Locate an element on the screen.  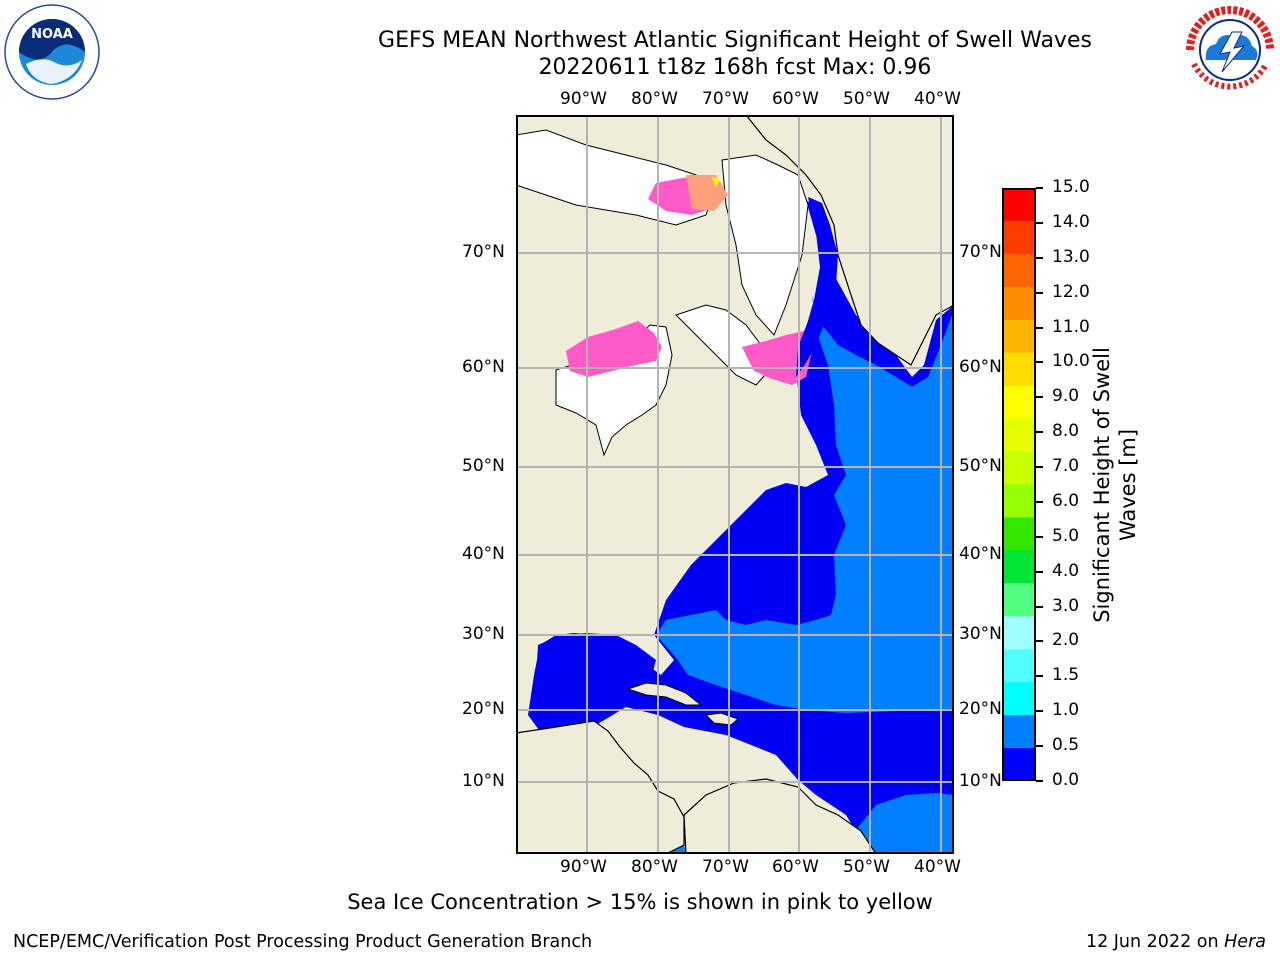
colorbar is located at coordinates (1019, 484).